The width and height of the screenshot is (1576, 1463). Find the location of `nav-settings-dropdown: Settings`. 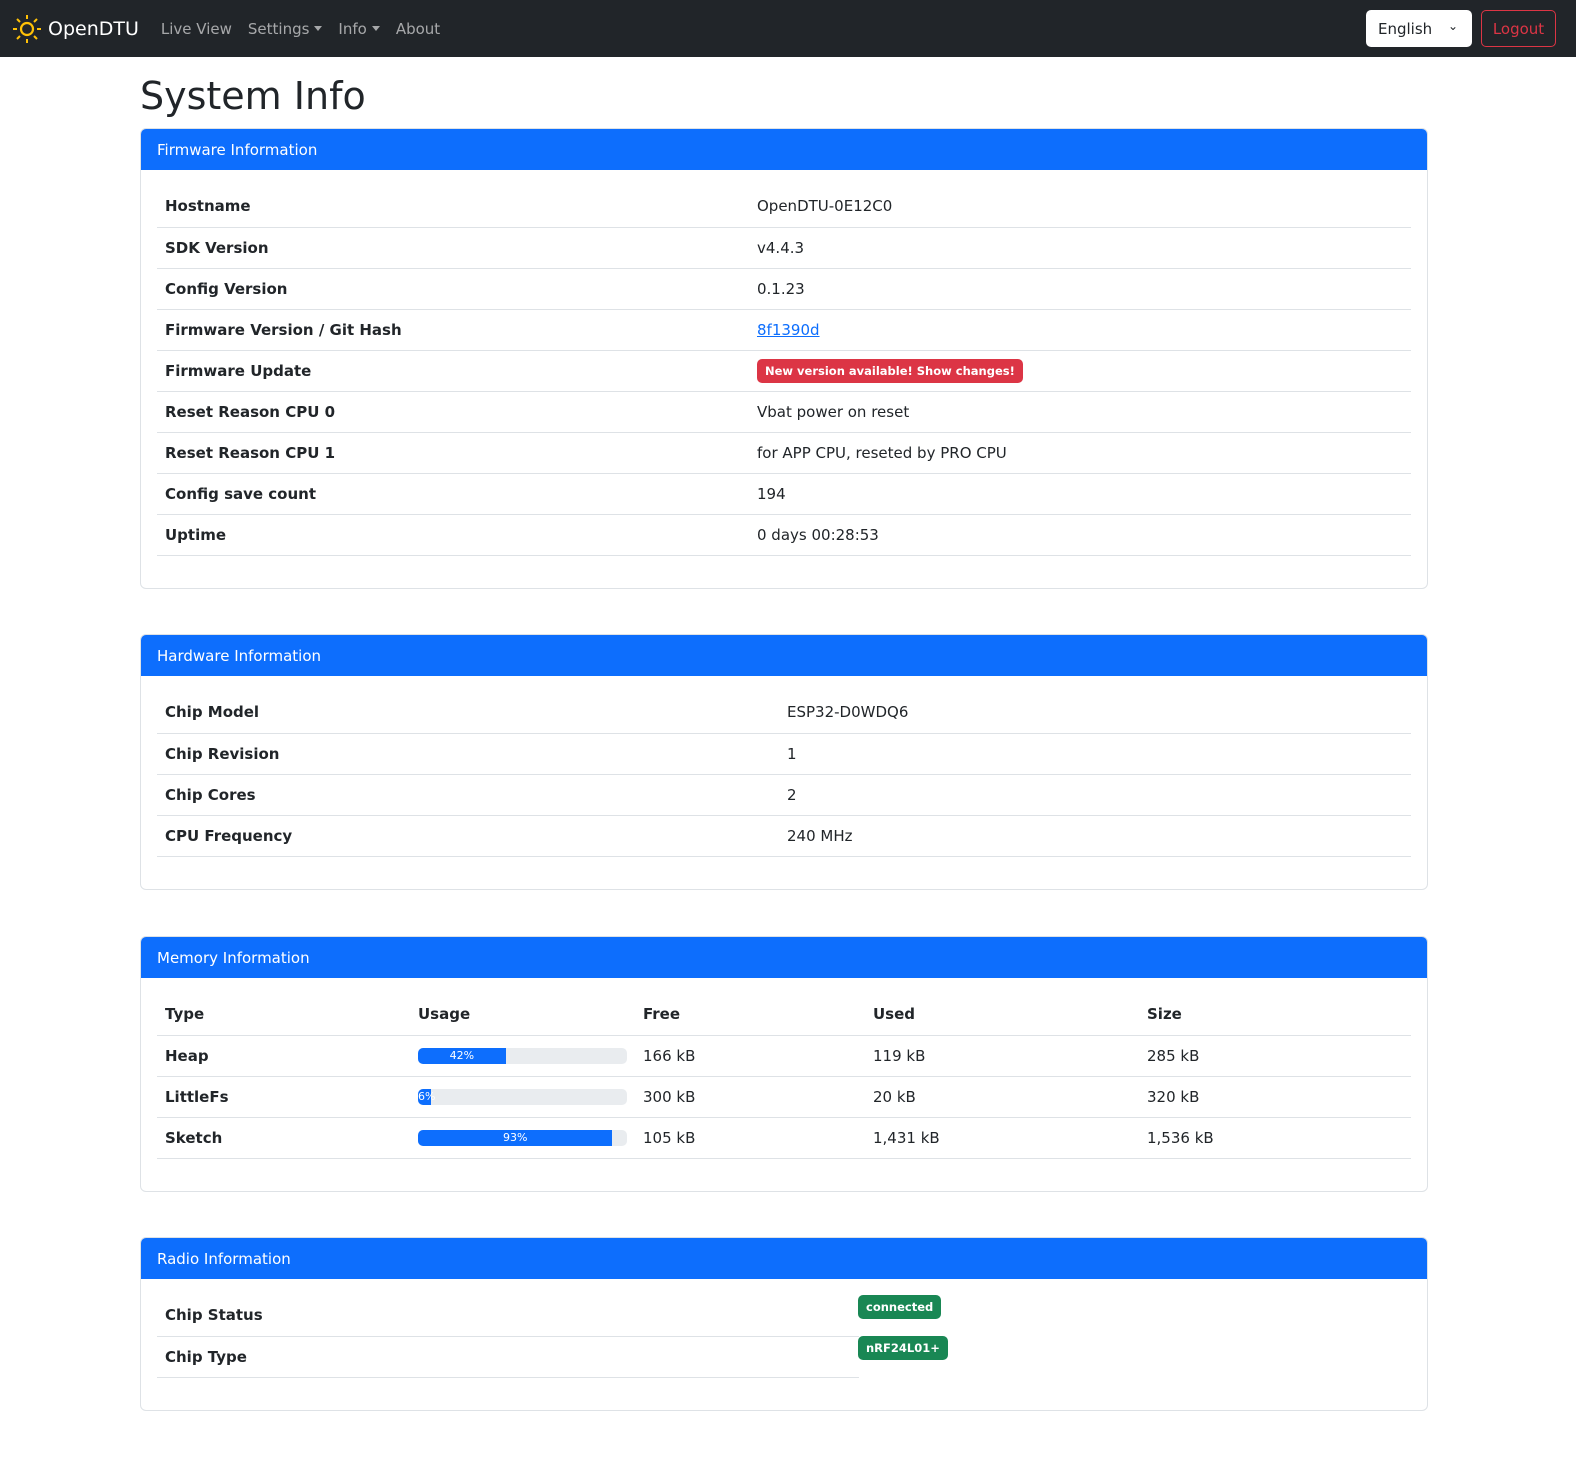

nav-settings-dropdown: Settings is located at coordinates (285, 29).